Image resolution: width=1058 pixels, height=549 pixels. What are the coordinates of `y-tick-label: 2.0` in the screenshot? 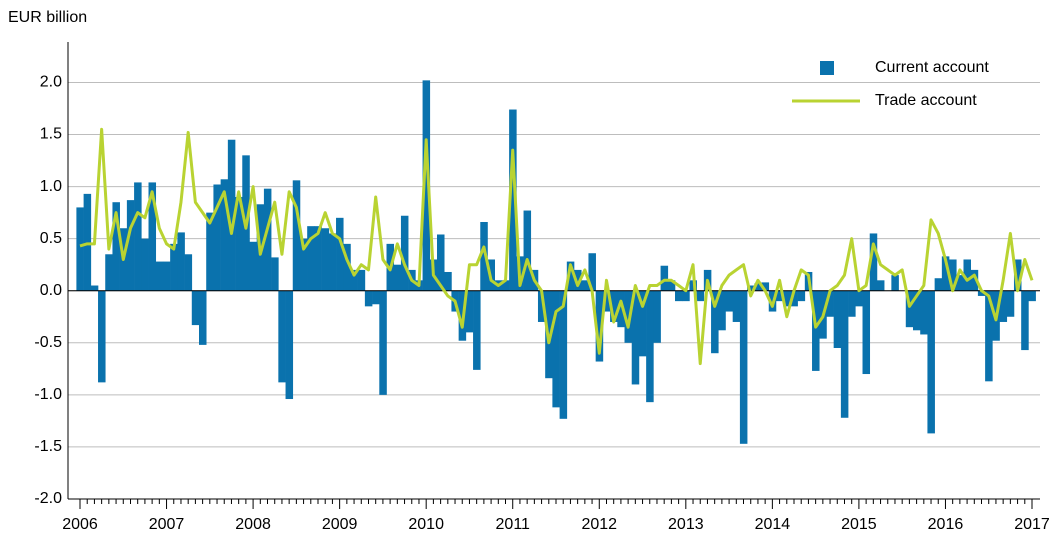 It's located at (51, 82).